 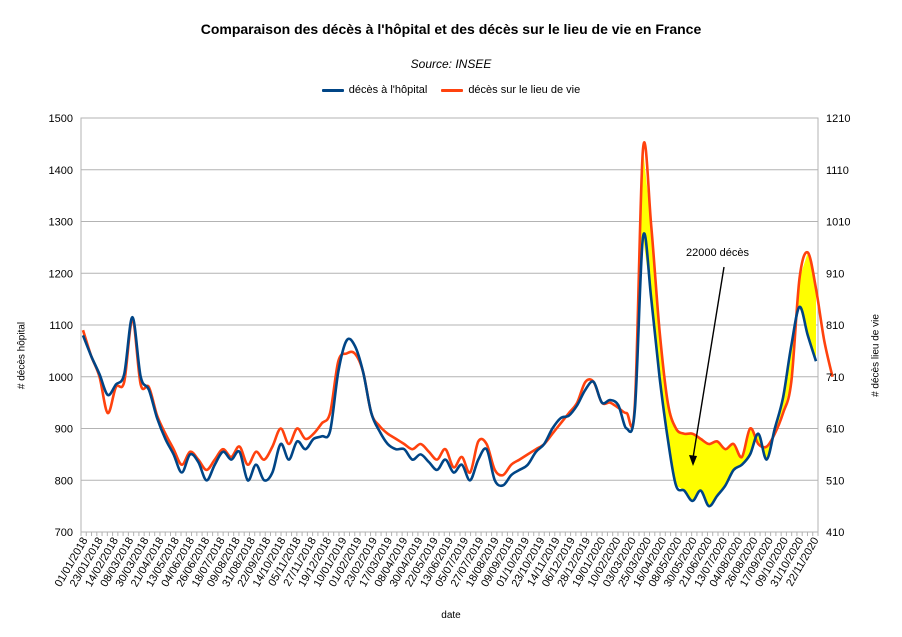 What do you see at coordinates (22, 355) in the screenshot?
I see `y-axis-label-left: # décès hôpital` at bounding box center [22, 355].